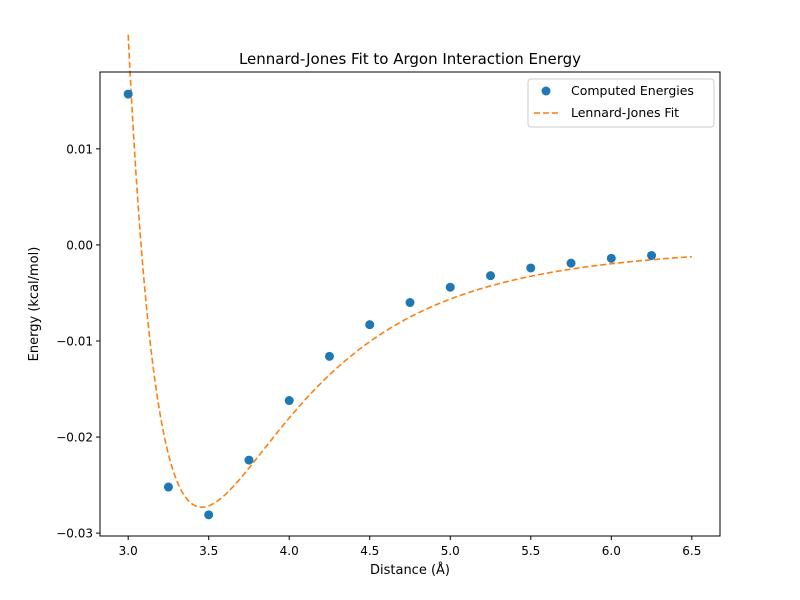 The image size is (800, 600). What do you see at coordinates (410, 570) in the screenshot?
I see `x-axis-label: Distance (Å)` at bounding box center [410, 570].